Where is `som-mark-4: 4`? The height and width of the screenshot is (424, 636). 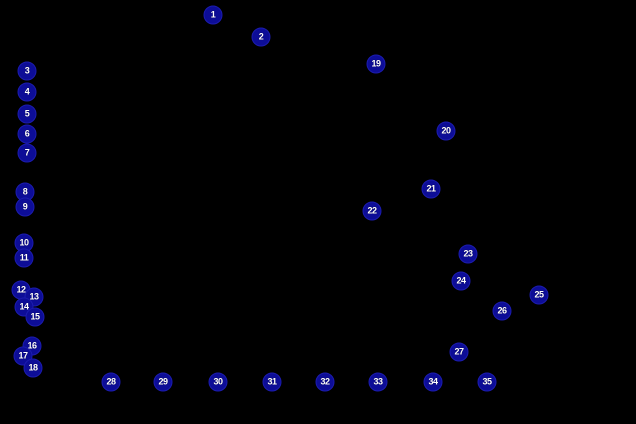 som-mark-4: 4 is located at coordinates (27, 92).